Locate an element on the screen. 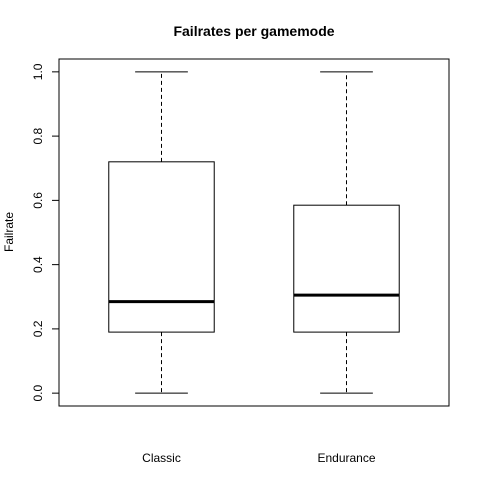 The image size is (480, 485). box-endurance is located at coordinates (346, 232).